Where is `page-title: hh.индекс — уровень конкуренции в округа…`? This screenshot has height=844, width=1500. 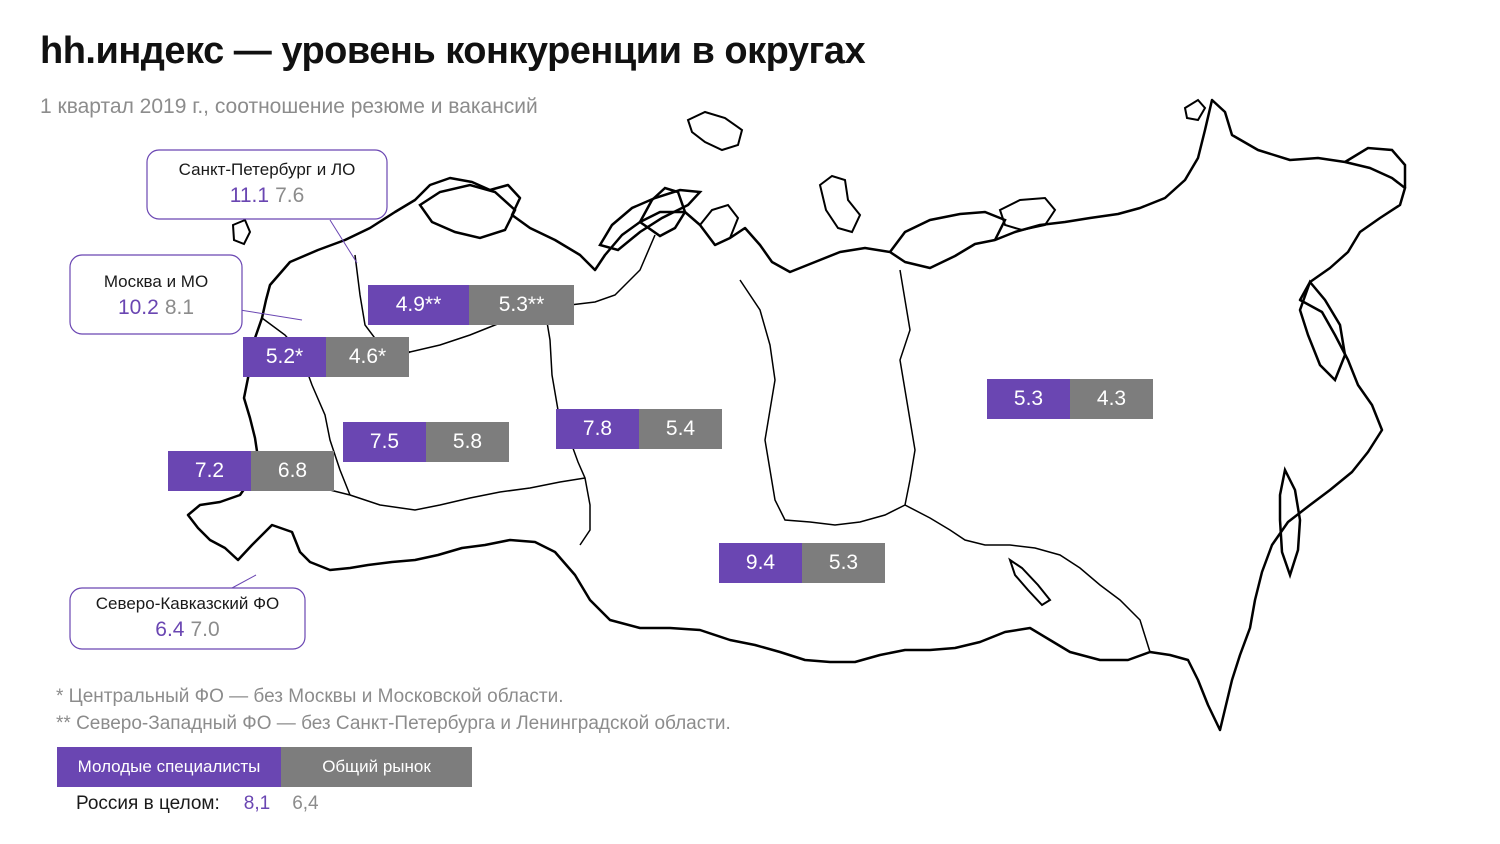 page-title: hh.индекс — уровень конкуренции в округа… is located at coordinates (453, 51).